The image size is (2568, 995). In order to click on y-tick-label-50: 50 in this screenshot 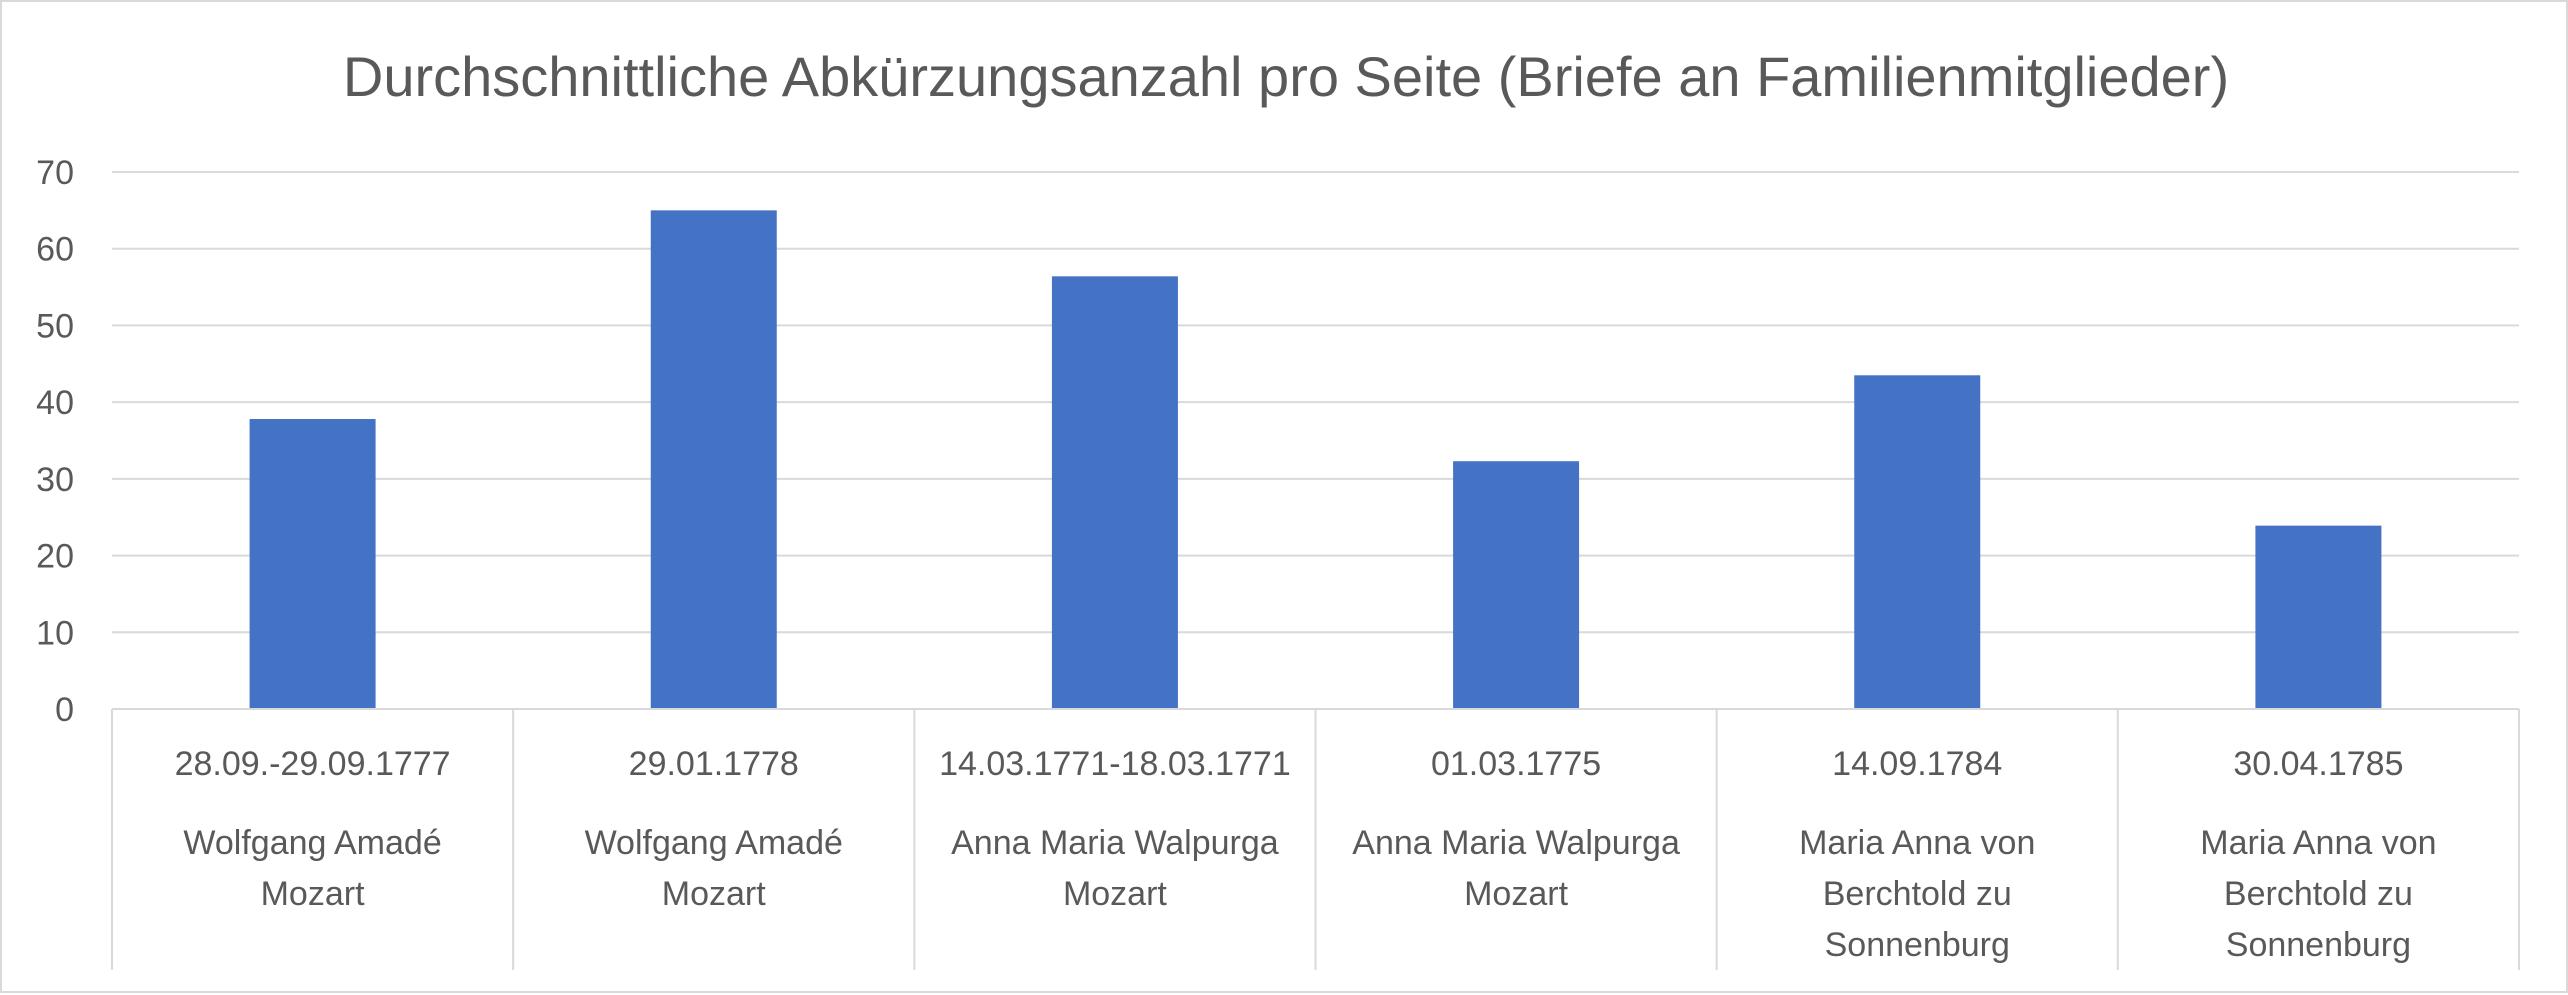, I will do `click(55, 326)`.